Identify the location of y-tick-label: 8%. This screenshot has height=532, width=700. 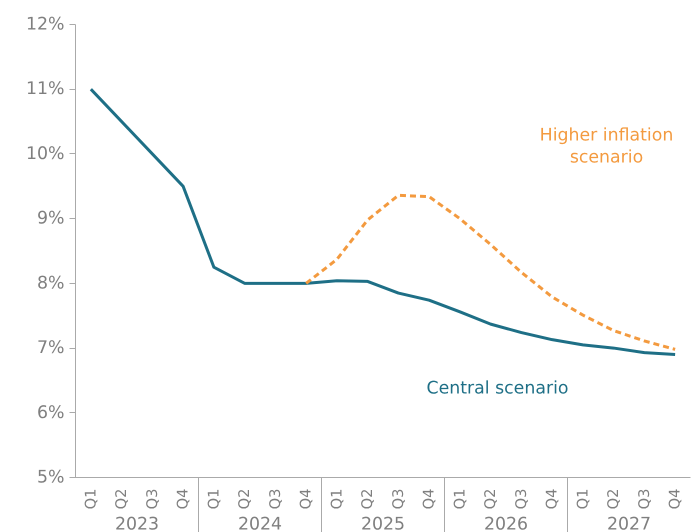
(51, 283).